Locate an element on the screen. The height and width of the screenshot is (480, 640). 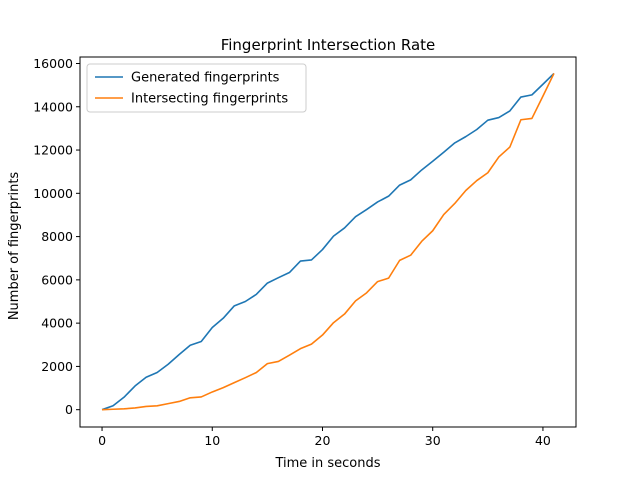
y-axis-label: Number of fingerprints is located at coordinates (14, 246).